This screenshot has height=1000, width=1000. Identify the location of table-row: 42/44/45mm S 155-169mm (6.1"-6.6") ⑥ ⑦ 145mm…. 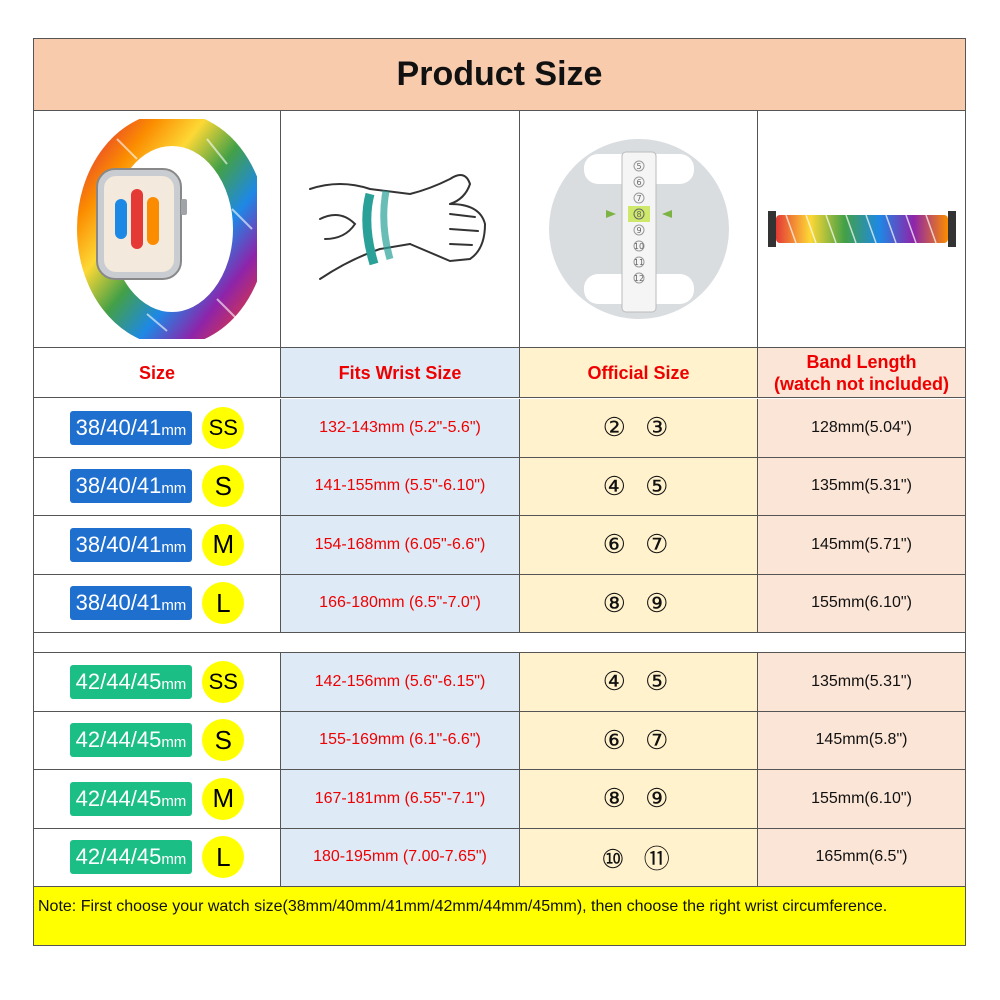
(499, 740).